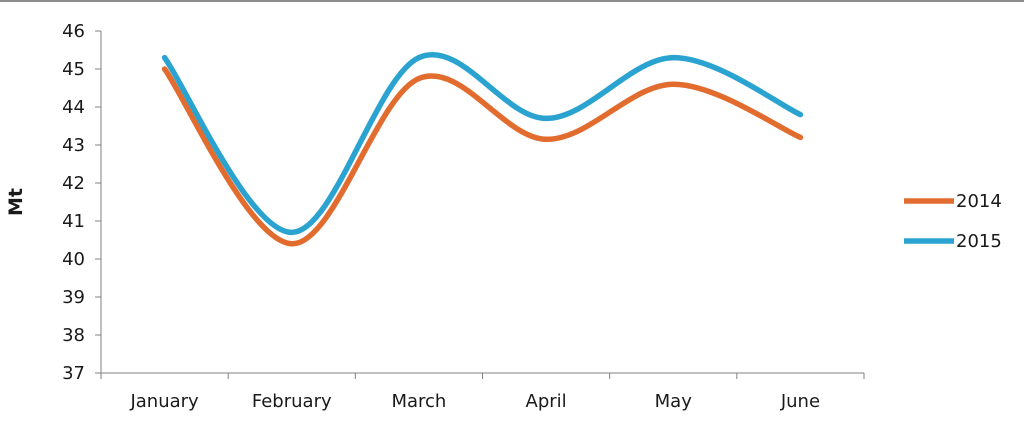 The height and width of the screenshot is (436, 1024). What do you see at coordinates (73, 259) in the screenshot?
I see `y-tick-label: 40` at bounding box center [73, 259].